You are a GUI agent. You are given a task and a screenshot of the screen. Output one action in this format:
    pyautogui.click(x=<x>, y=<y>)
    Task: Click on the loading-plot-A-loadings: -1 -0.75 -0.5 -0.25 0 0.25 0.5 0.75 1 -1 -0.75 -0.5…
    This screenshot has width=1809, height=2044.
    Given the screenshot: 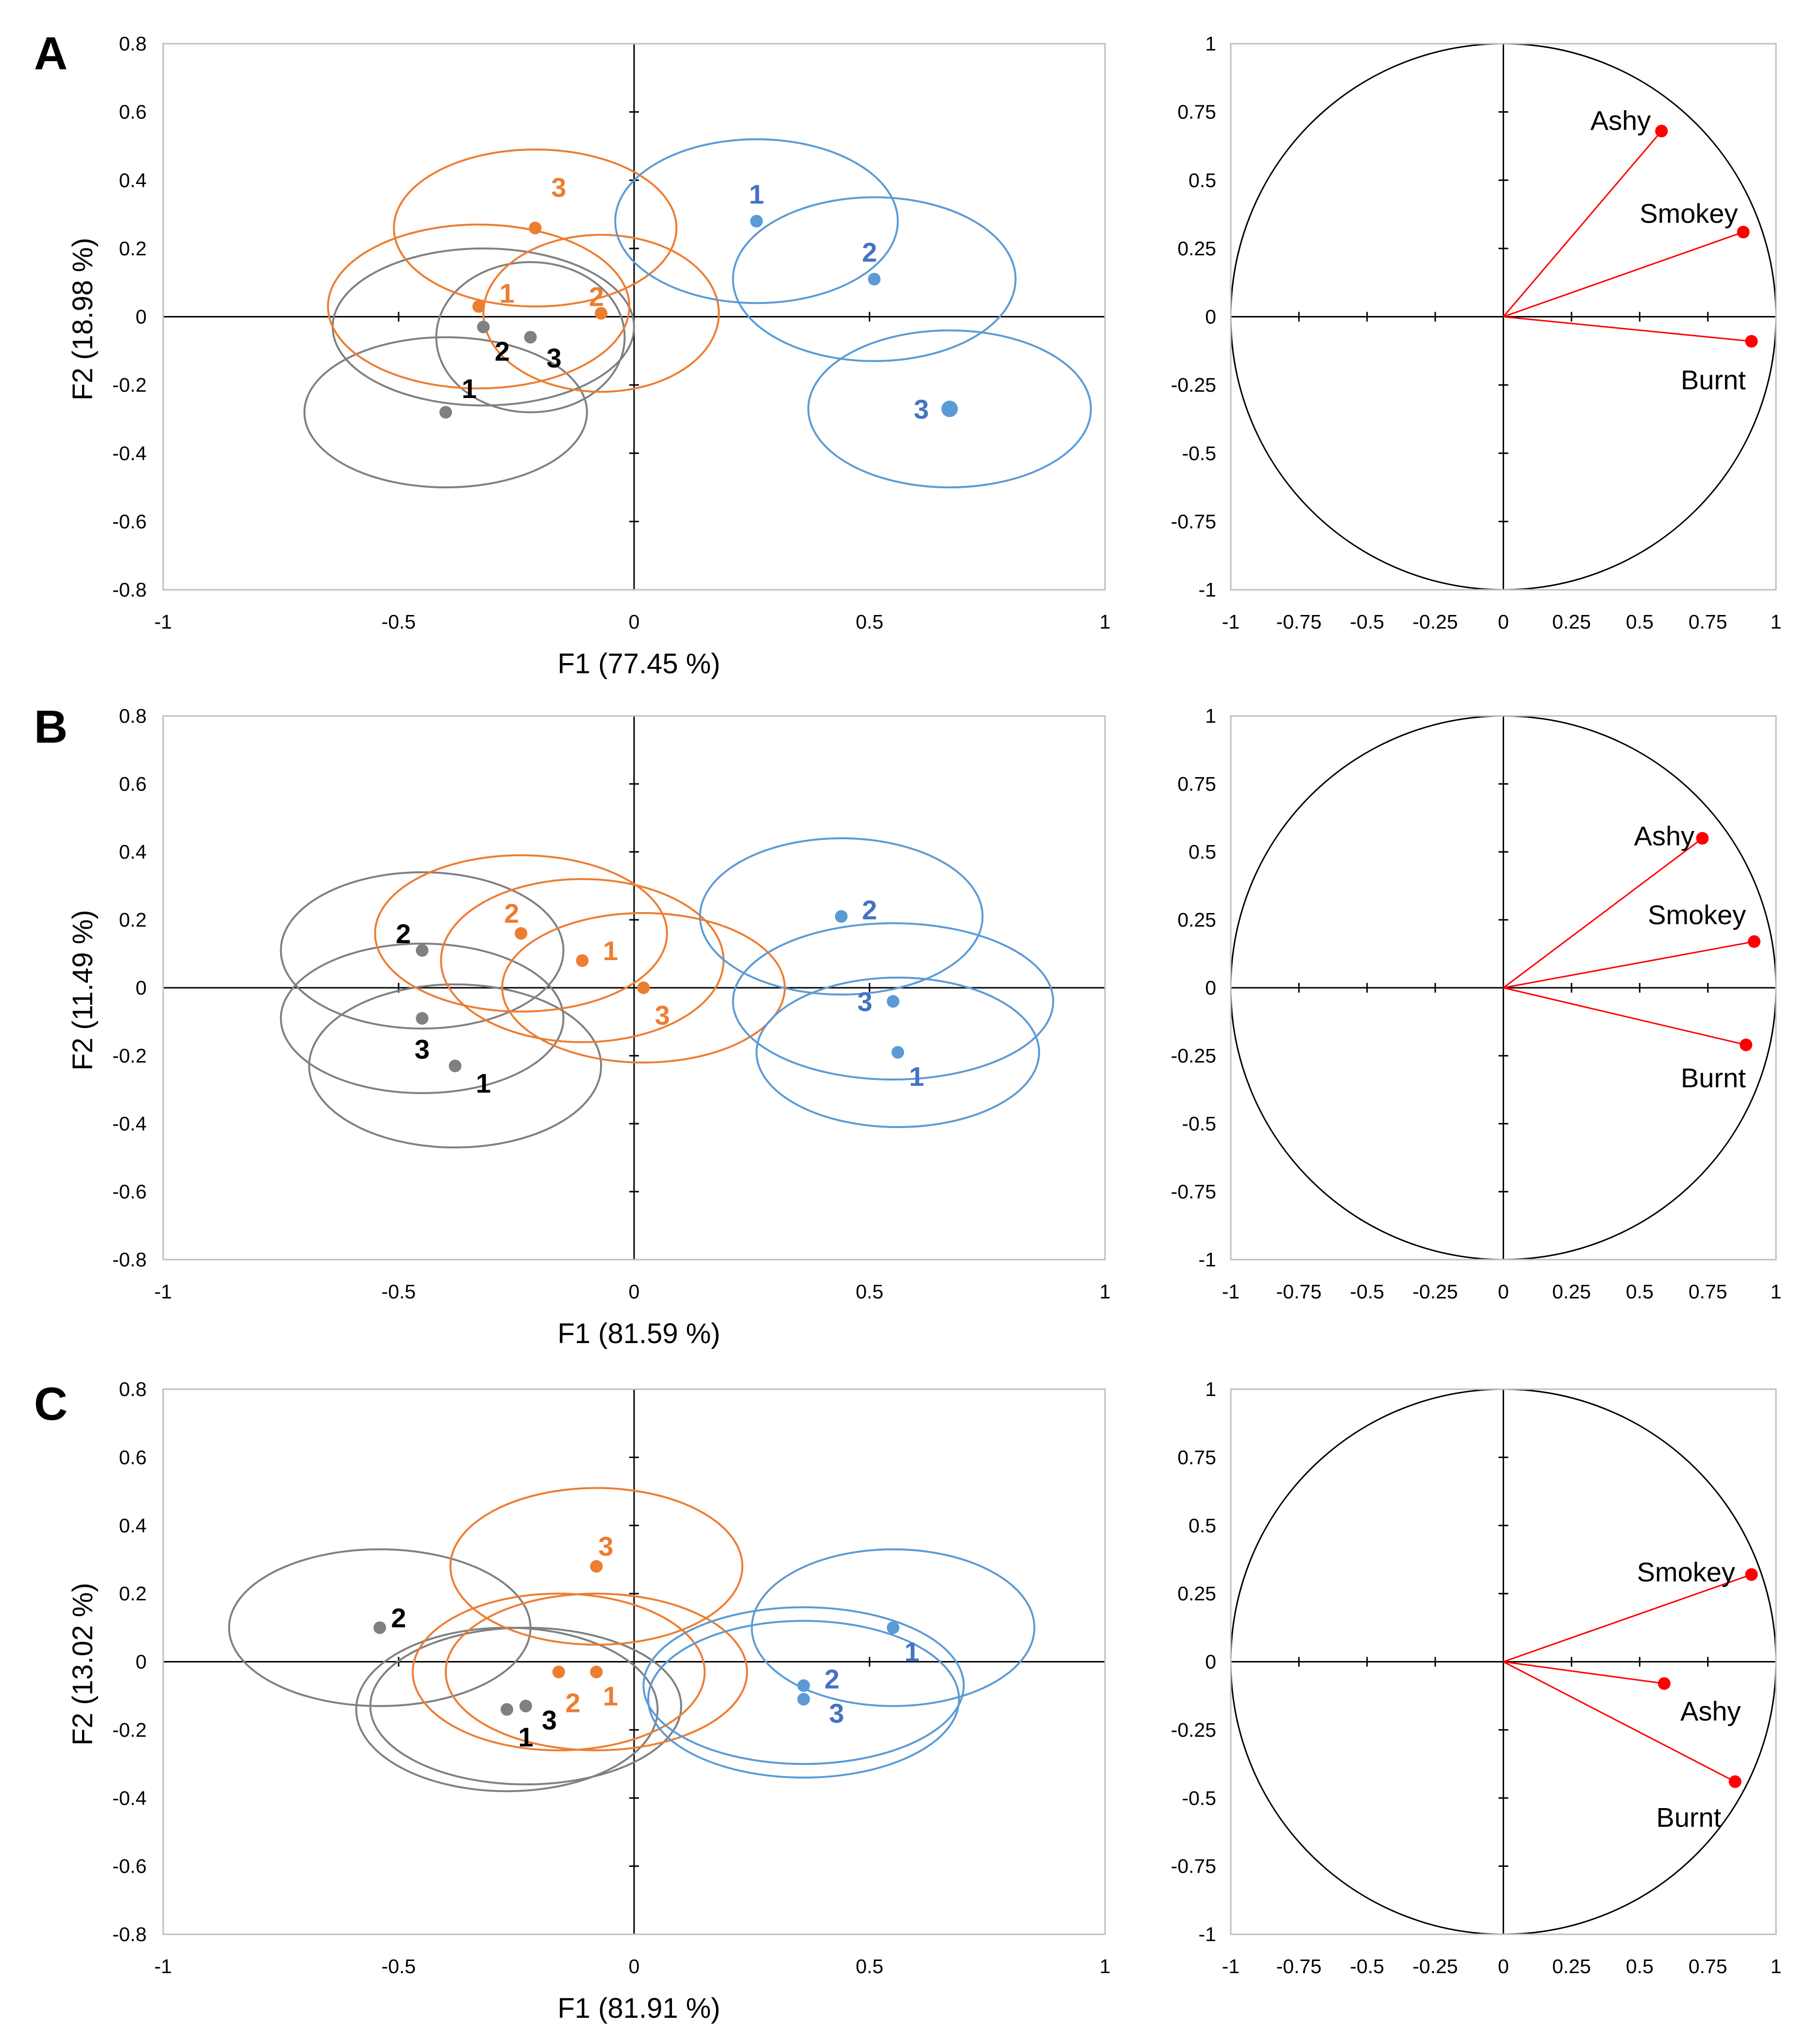 What is the action you would take?
    pyautogui.click(x=1476, y=333)
    